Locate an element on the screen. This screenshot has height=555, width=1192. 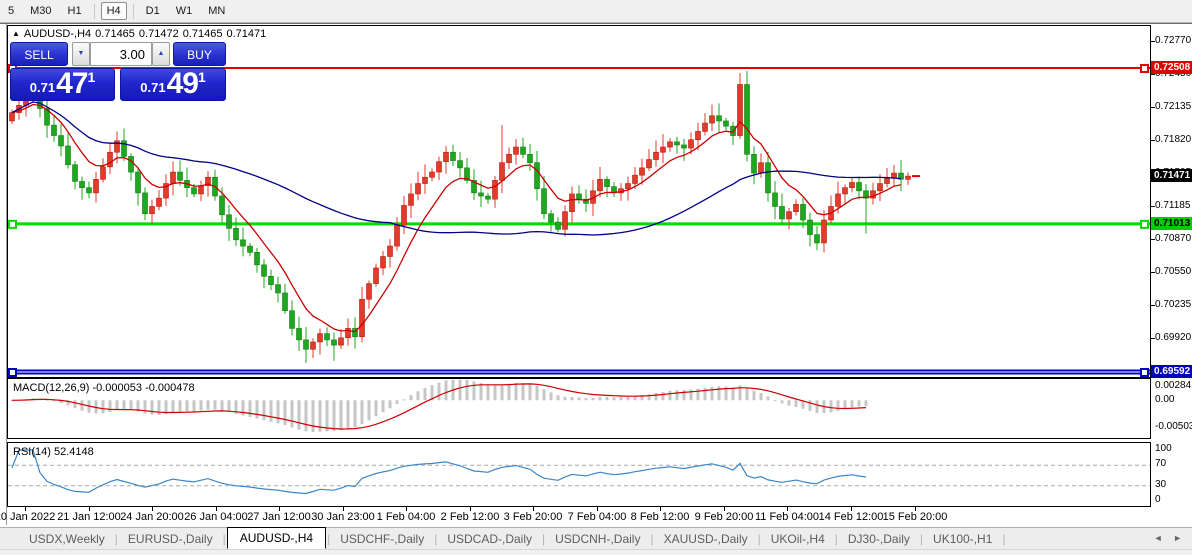
macd-panel is located at coordinates (579, 408).